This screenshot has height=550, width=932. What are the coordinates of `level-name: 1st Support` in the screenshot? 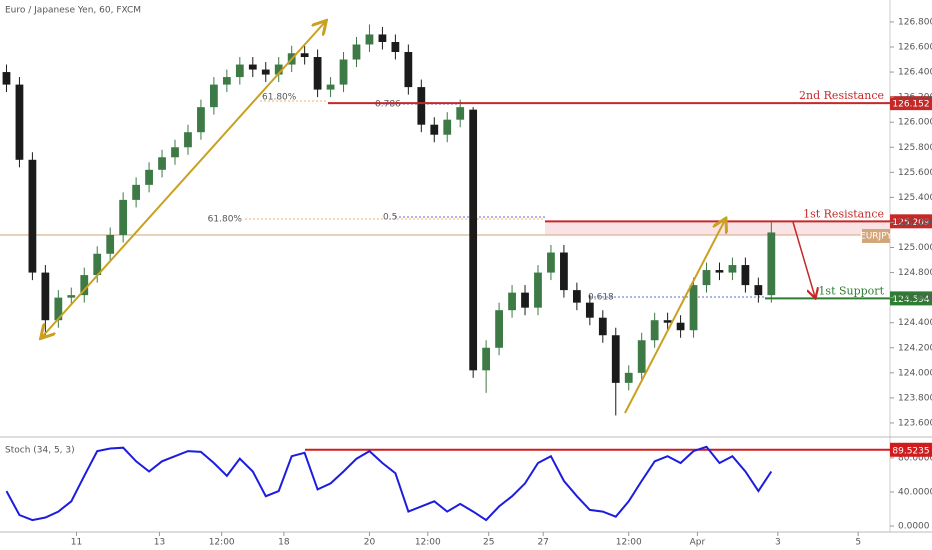 It's located at (851, 290).